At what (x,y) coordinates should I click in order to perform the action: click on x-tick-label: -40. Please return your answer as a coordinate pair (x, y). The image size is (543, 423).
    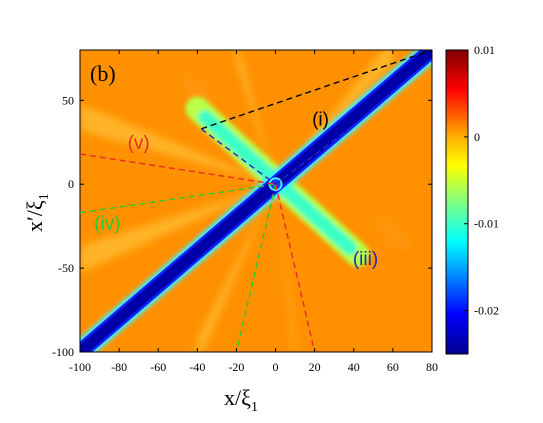
    Looking at the image, I should click on (197, 367).